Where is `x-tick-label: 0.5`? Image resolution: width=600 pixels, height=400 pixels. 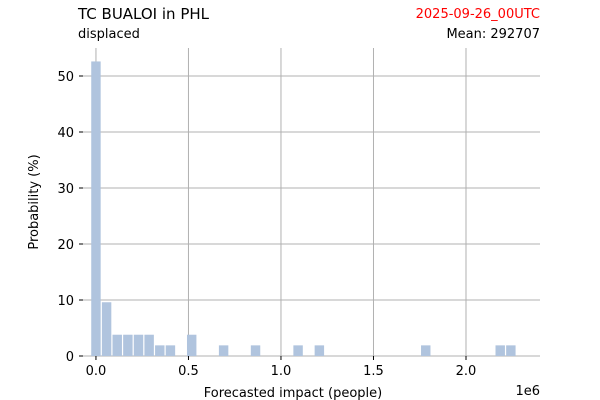 x-tick-label: 0.5 is located at coordinates (188, 371).